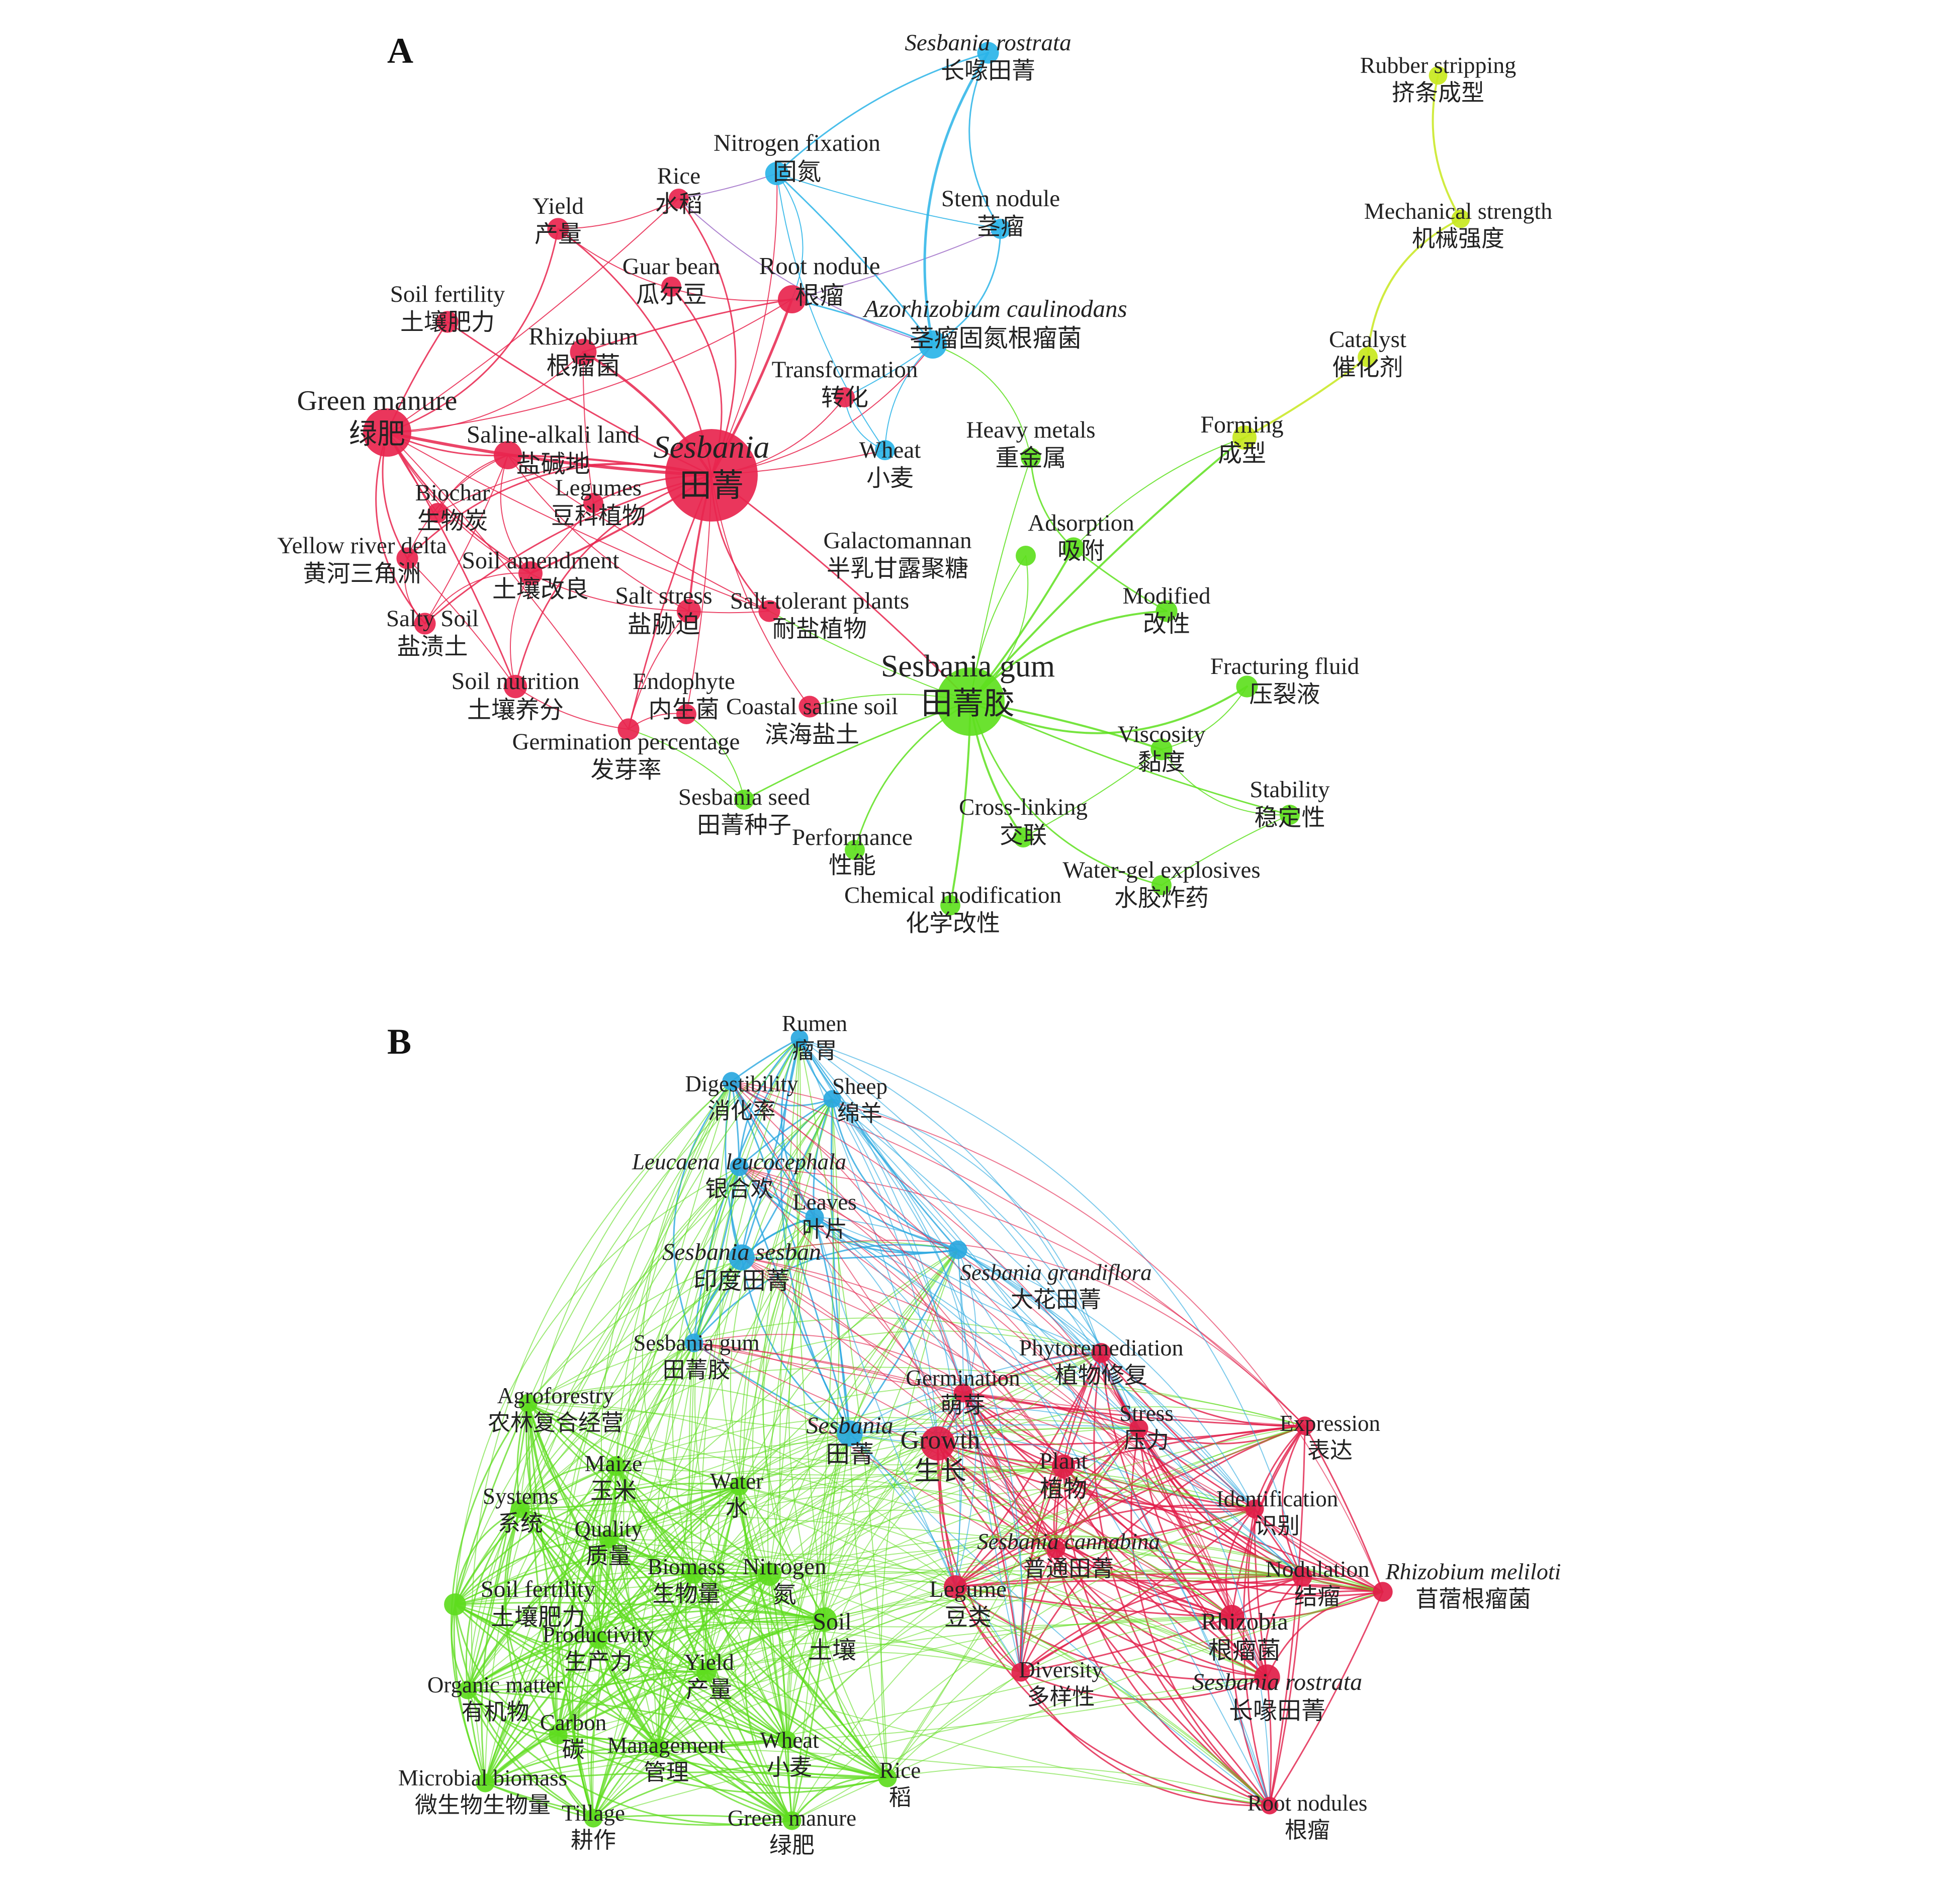 Image resolution: width=1960 pixels, height=1877 pixels. I want to click on b-edge-leuc-mgmt, so click(696, 1457).